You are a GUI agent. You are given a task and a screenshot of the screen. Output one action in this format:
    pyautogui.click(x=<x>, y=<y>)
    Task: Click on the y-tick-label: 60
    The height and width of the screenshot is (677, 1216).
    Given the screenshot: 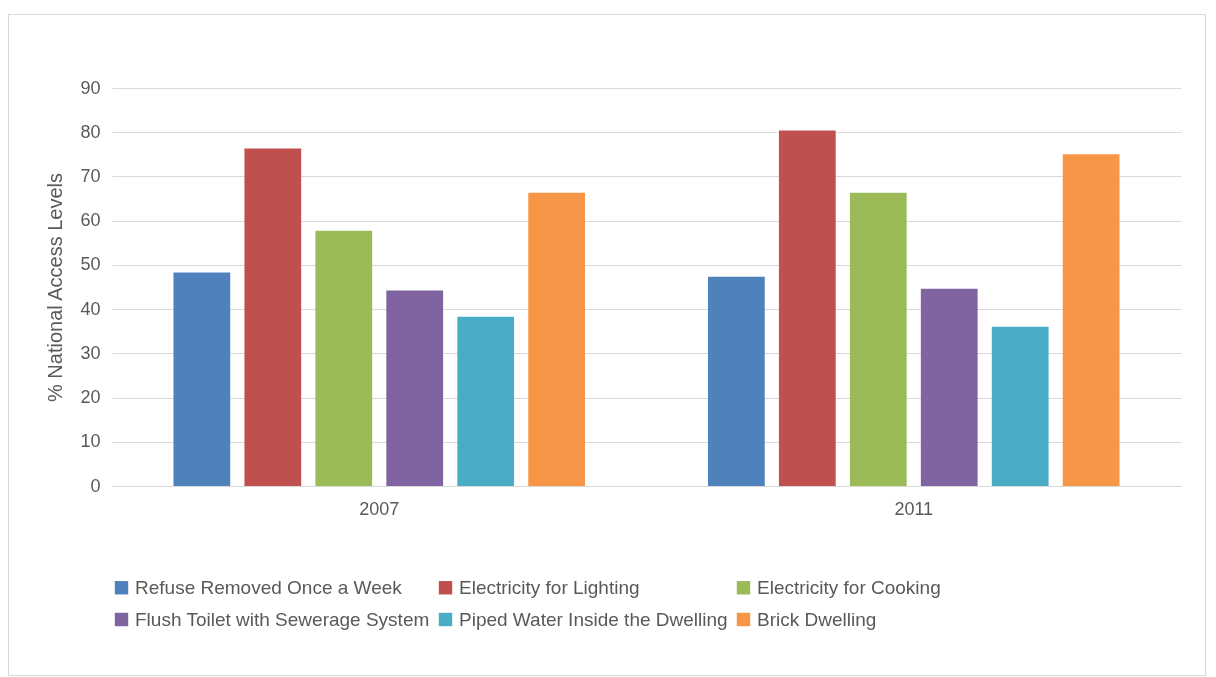 What is the action you would take?
    pyautogui.click(x=90, y=220)
    